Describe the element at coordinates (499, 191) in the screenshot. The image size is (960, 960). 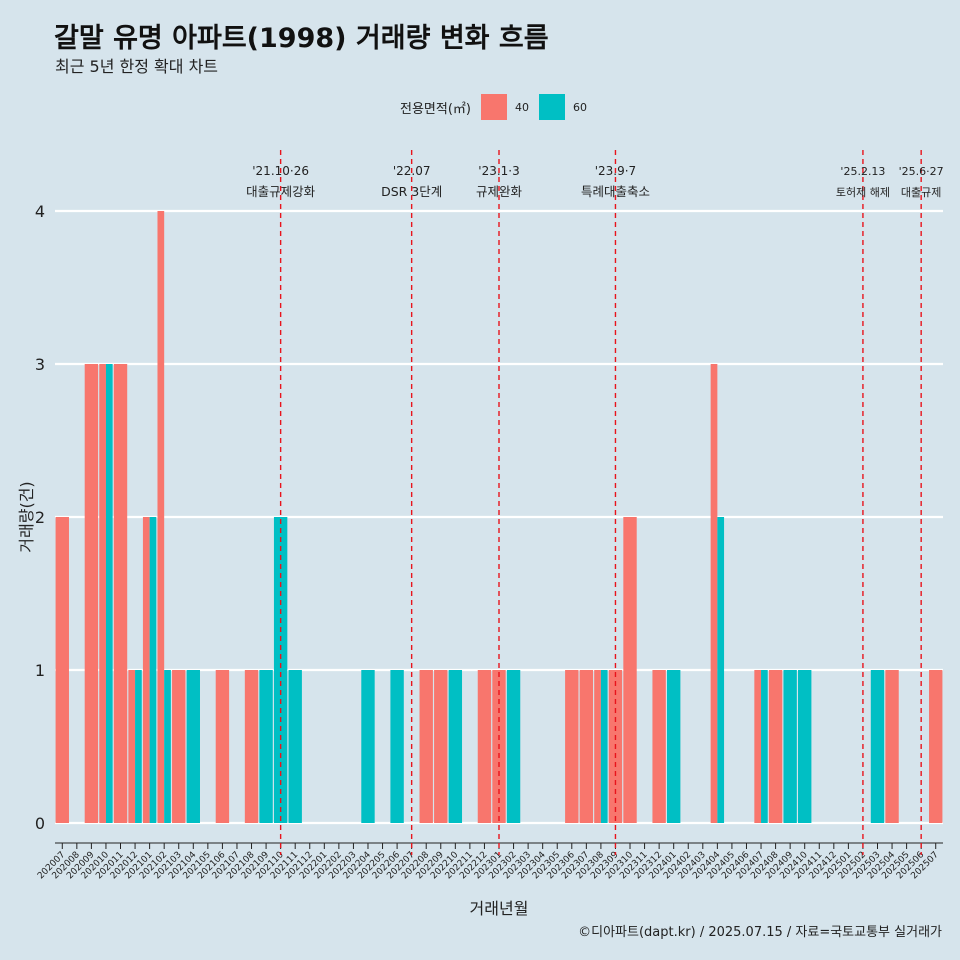
I see `event-label-2: 규제완화` at that location.